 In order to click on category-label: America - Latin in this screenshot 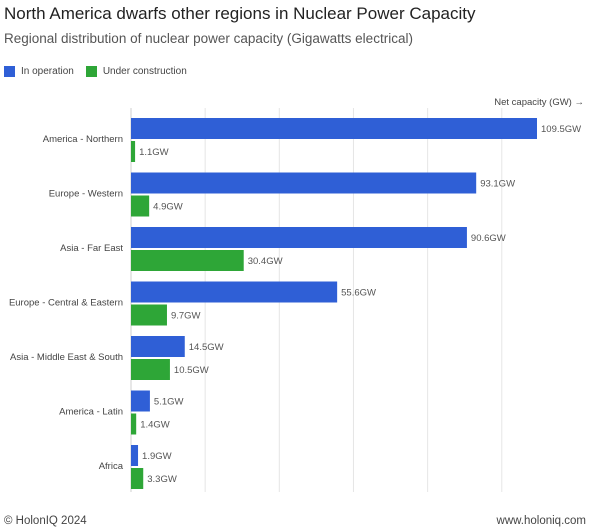, I will do `click(91, 412)`.